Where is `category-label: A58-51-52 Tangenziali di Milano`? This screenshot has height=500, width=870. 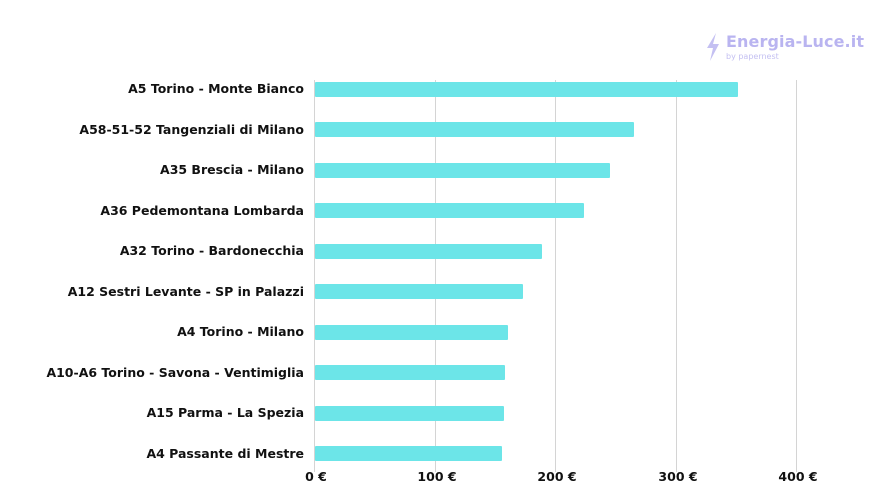
category-label: A58-51-52 Tangenziali di Milano is located at coordinates (191, 129).